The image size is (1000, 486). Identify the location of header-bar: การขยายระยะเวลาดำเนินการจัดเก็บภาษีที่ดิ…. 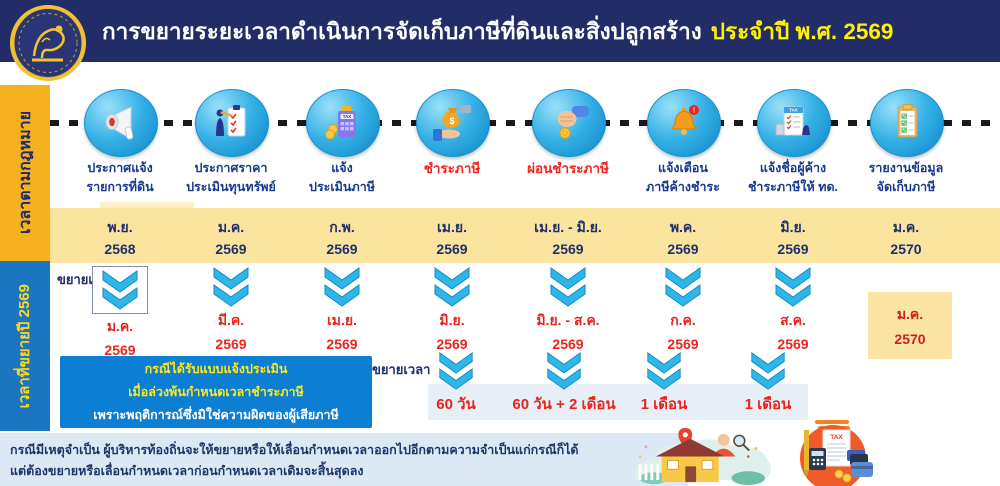
(500, 31).